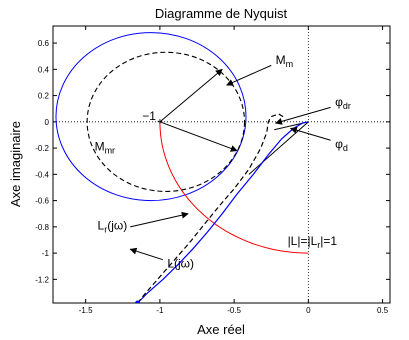  What do you see at coordinates (44, 43) in the screenshot?
I see `y-tick-label: 0.6` at bounding box center [44, 43].